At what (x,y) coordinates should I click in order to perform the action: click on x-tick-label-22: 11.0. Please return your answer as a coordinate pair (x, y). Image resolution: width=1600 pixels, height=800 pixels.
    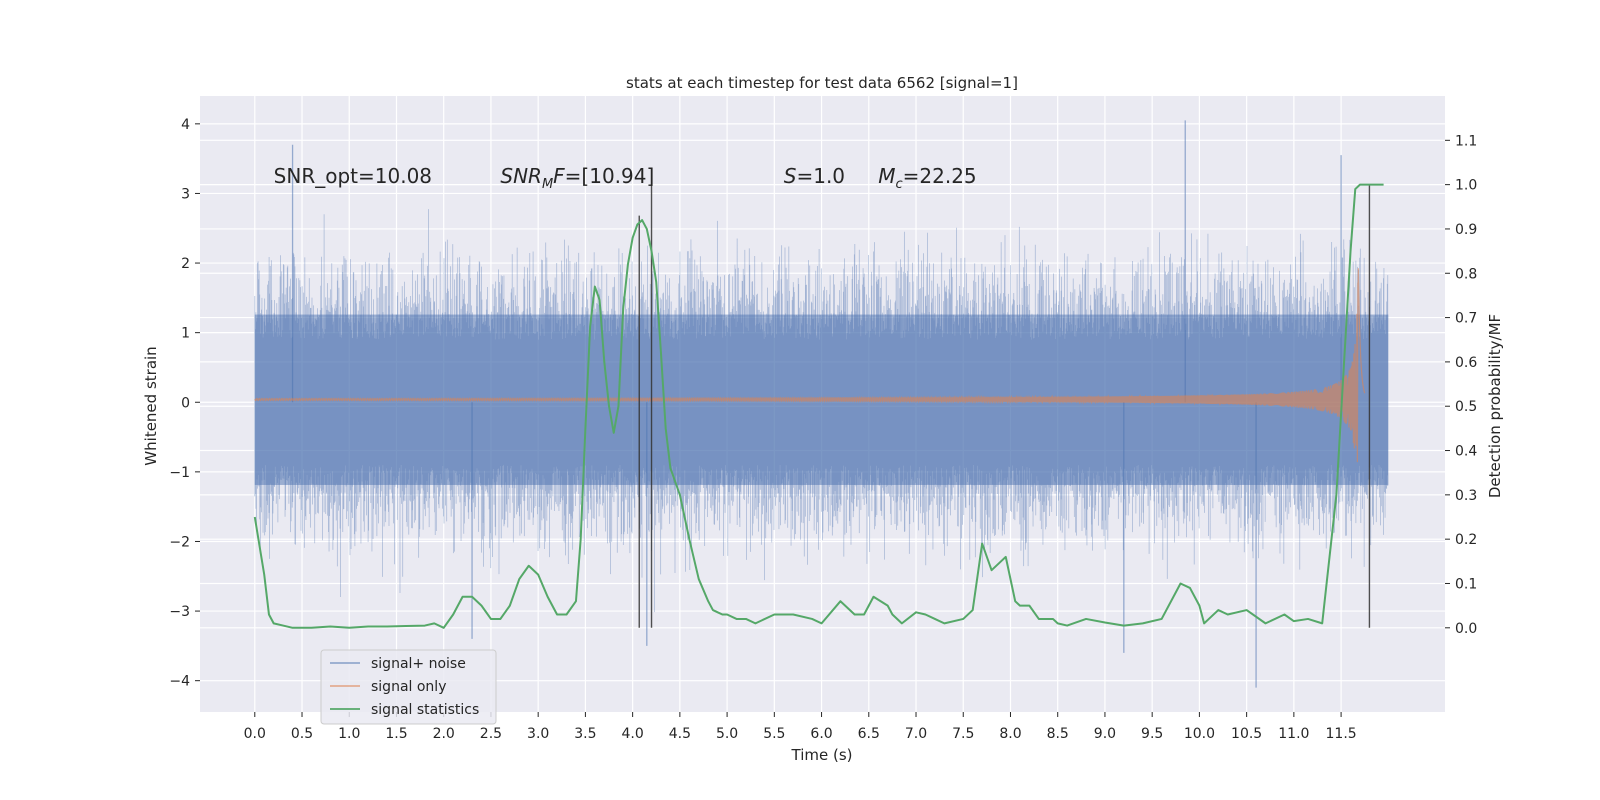
    Looking at the image, I should click on (1293, 734).